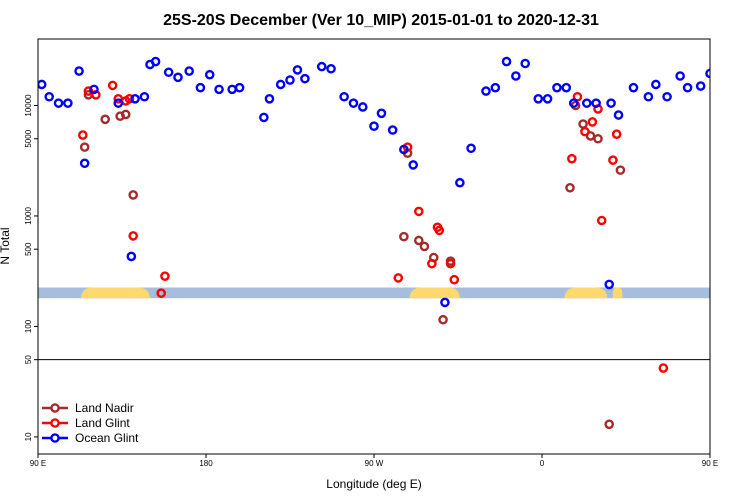 This screenshot has width=750, height=500. I want to click on x-tick-label: 90 W, so click(374, 463).